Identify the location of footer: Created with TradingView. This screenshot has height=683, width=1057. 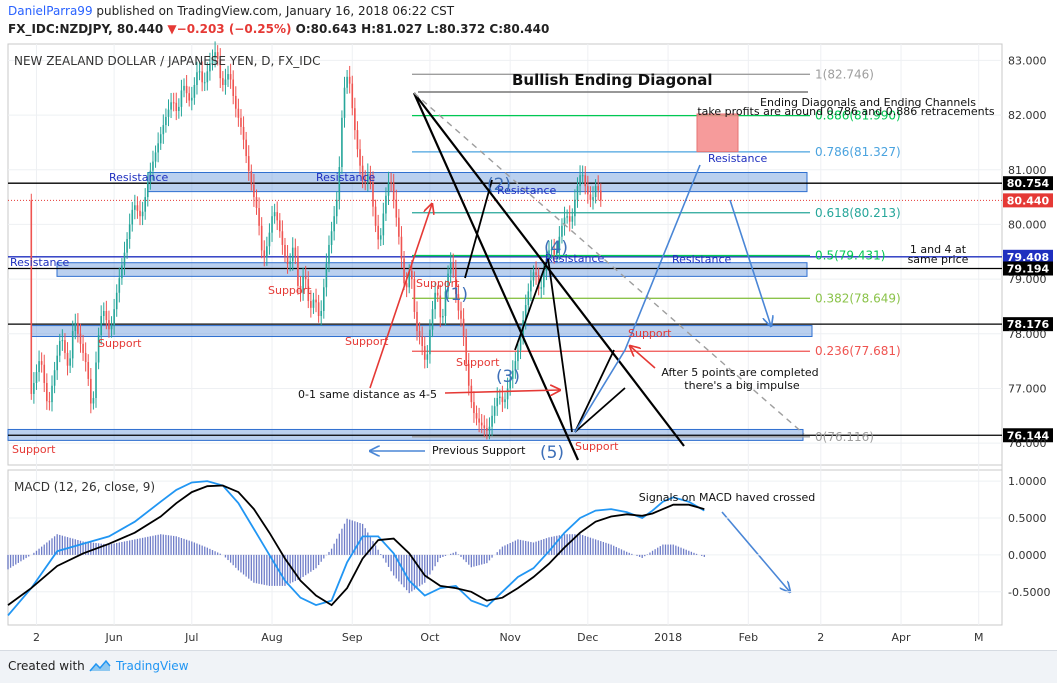
(528, 666).